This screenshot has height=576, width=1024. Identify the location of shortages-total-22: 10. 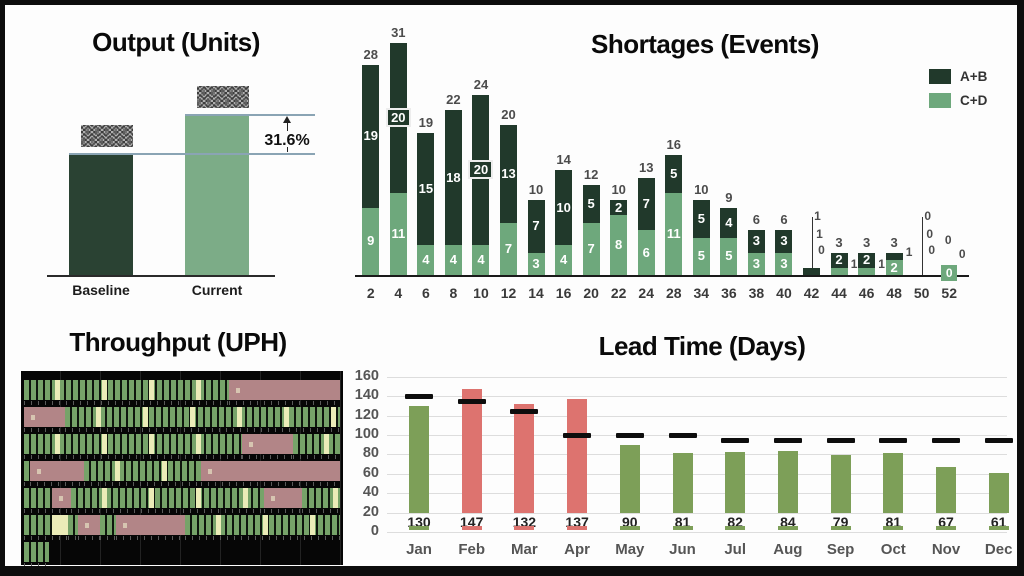
(618, 189).